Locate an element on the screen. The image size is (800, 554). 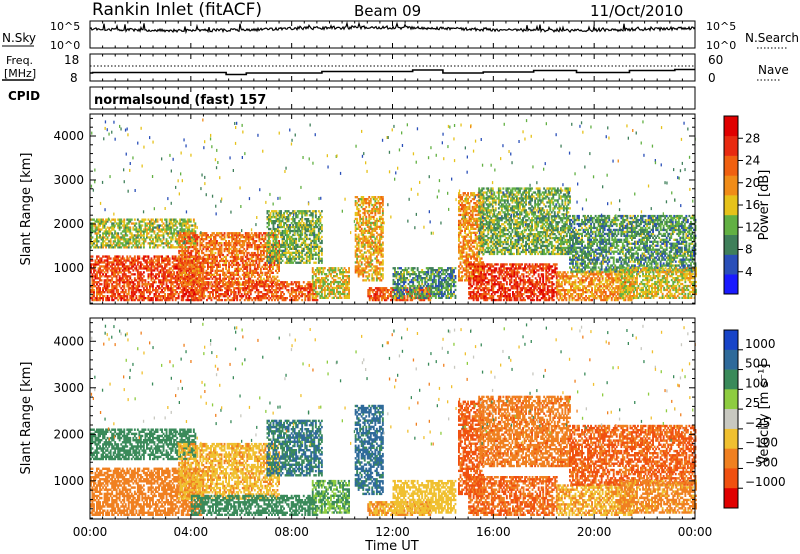
nsky-panel: N.Sky 10^5 10^0 10^5 10^0 N.Search is located at coordinates (400, 36).